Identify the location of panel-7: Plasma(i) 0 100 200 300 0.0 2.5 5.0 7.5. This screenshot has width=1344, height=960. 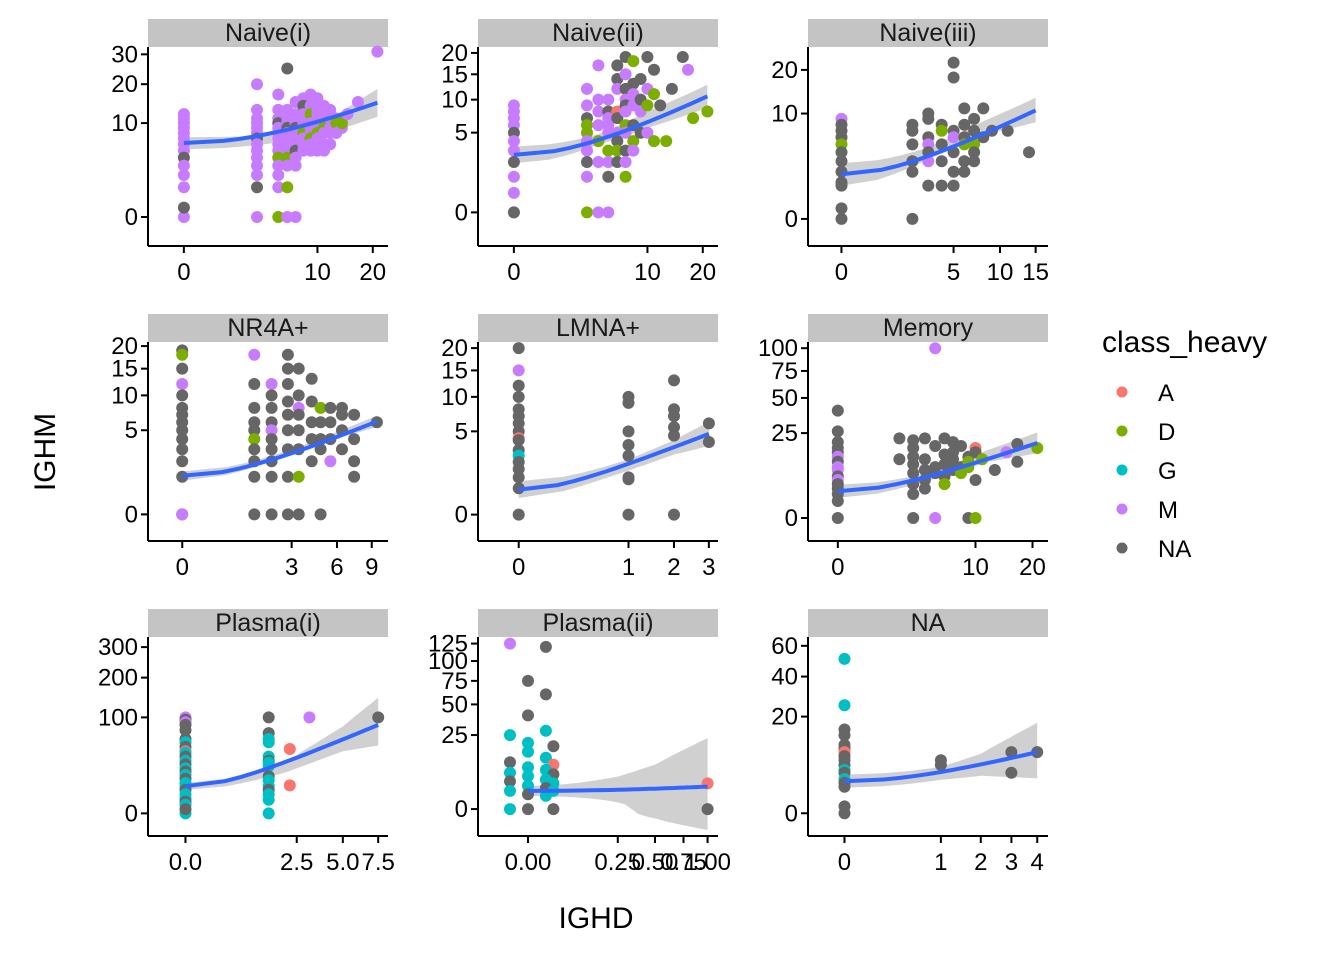
(246, 742).